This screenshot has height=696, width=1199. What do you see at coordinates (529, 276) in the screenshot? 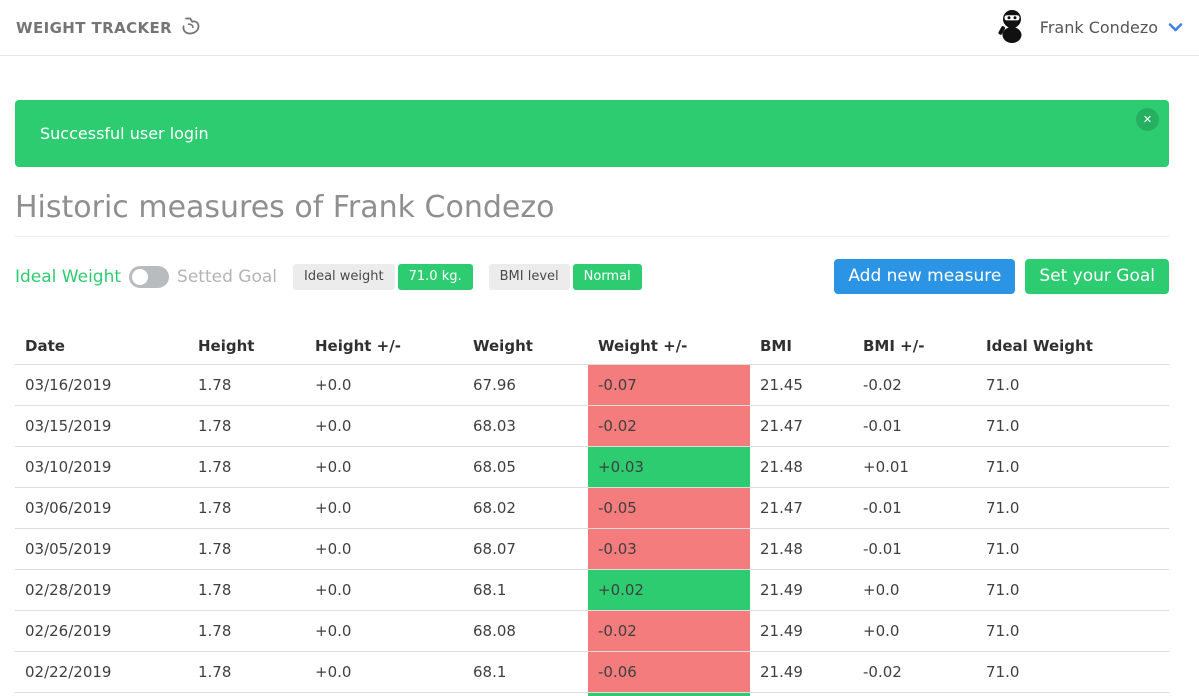
I see `bmi-level-badge-label: BMI level` at bounding box center [529, 276].